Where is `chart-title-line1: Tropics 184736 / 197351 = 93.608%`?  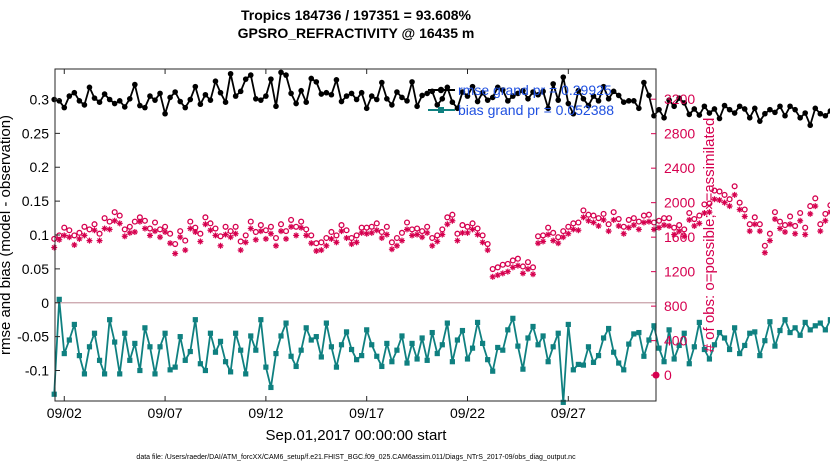 chart-title-line1: Tropics 184736 / 197351 = 93.608% is located at coordinates (356, 15).